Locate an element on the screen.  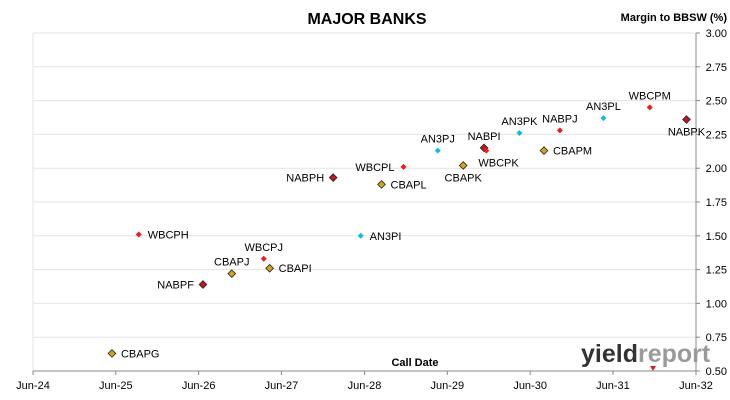
x-axis-label: Call Date is located at coordinates (414, 363).